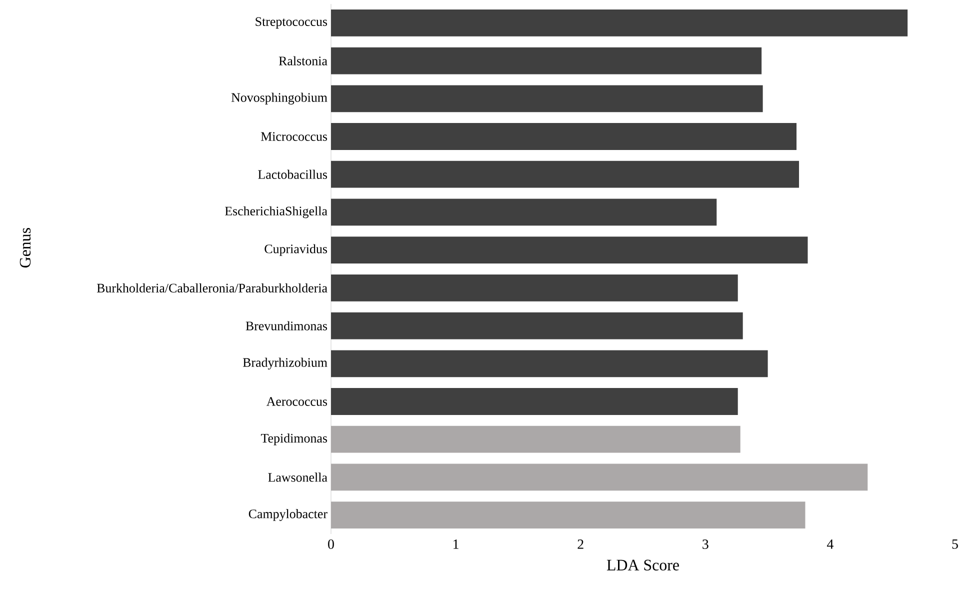 The width and height of the screenshot is (966, 593). What do you see at coordinates (293, 174) in the screenshot?
I see `y-tick-label: Lactobacillus` at bounding box center [293, 174].